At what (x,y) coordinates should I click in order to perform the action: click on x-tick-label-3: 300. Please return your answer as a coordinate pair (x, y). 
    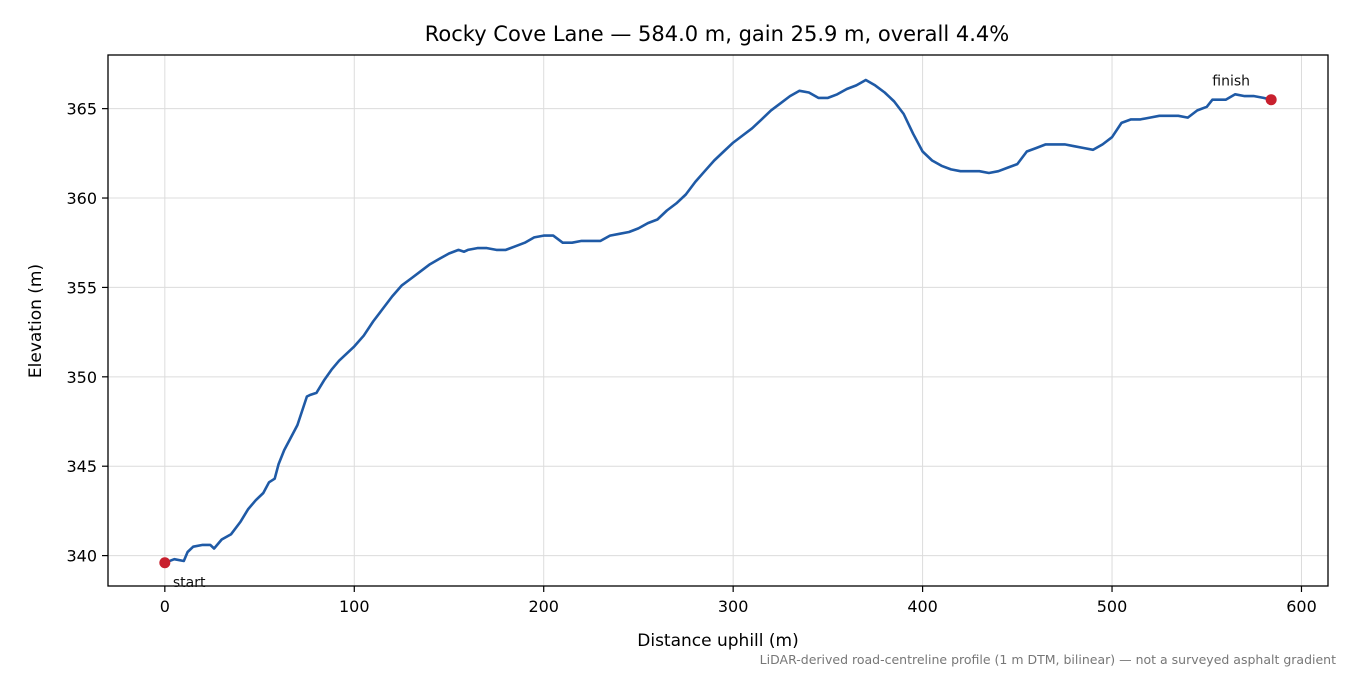
    Looking at the image, I should click on (733, 606).